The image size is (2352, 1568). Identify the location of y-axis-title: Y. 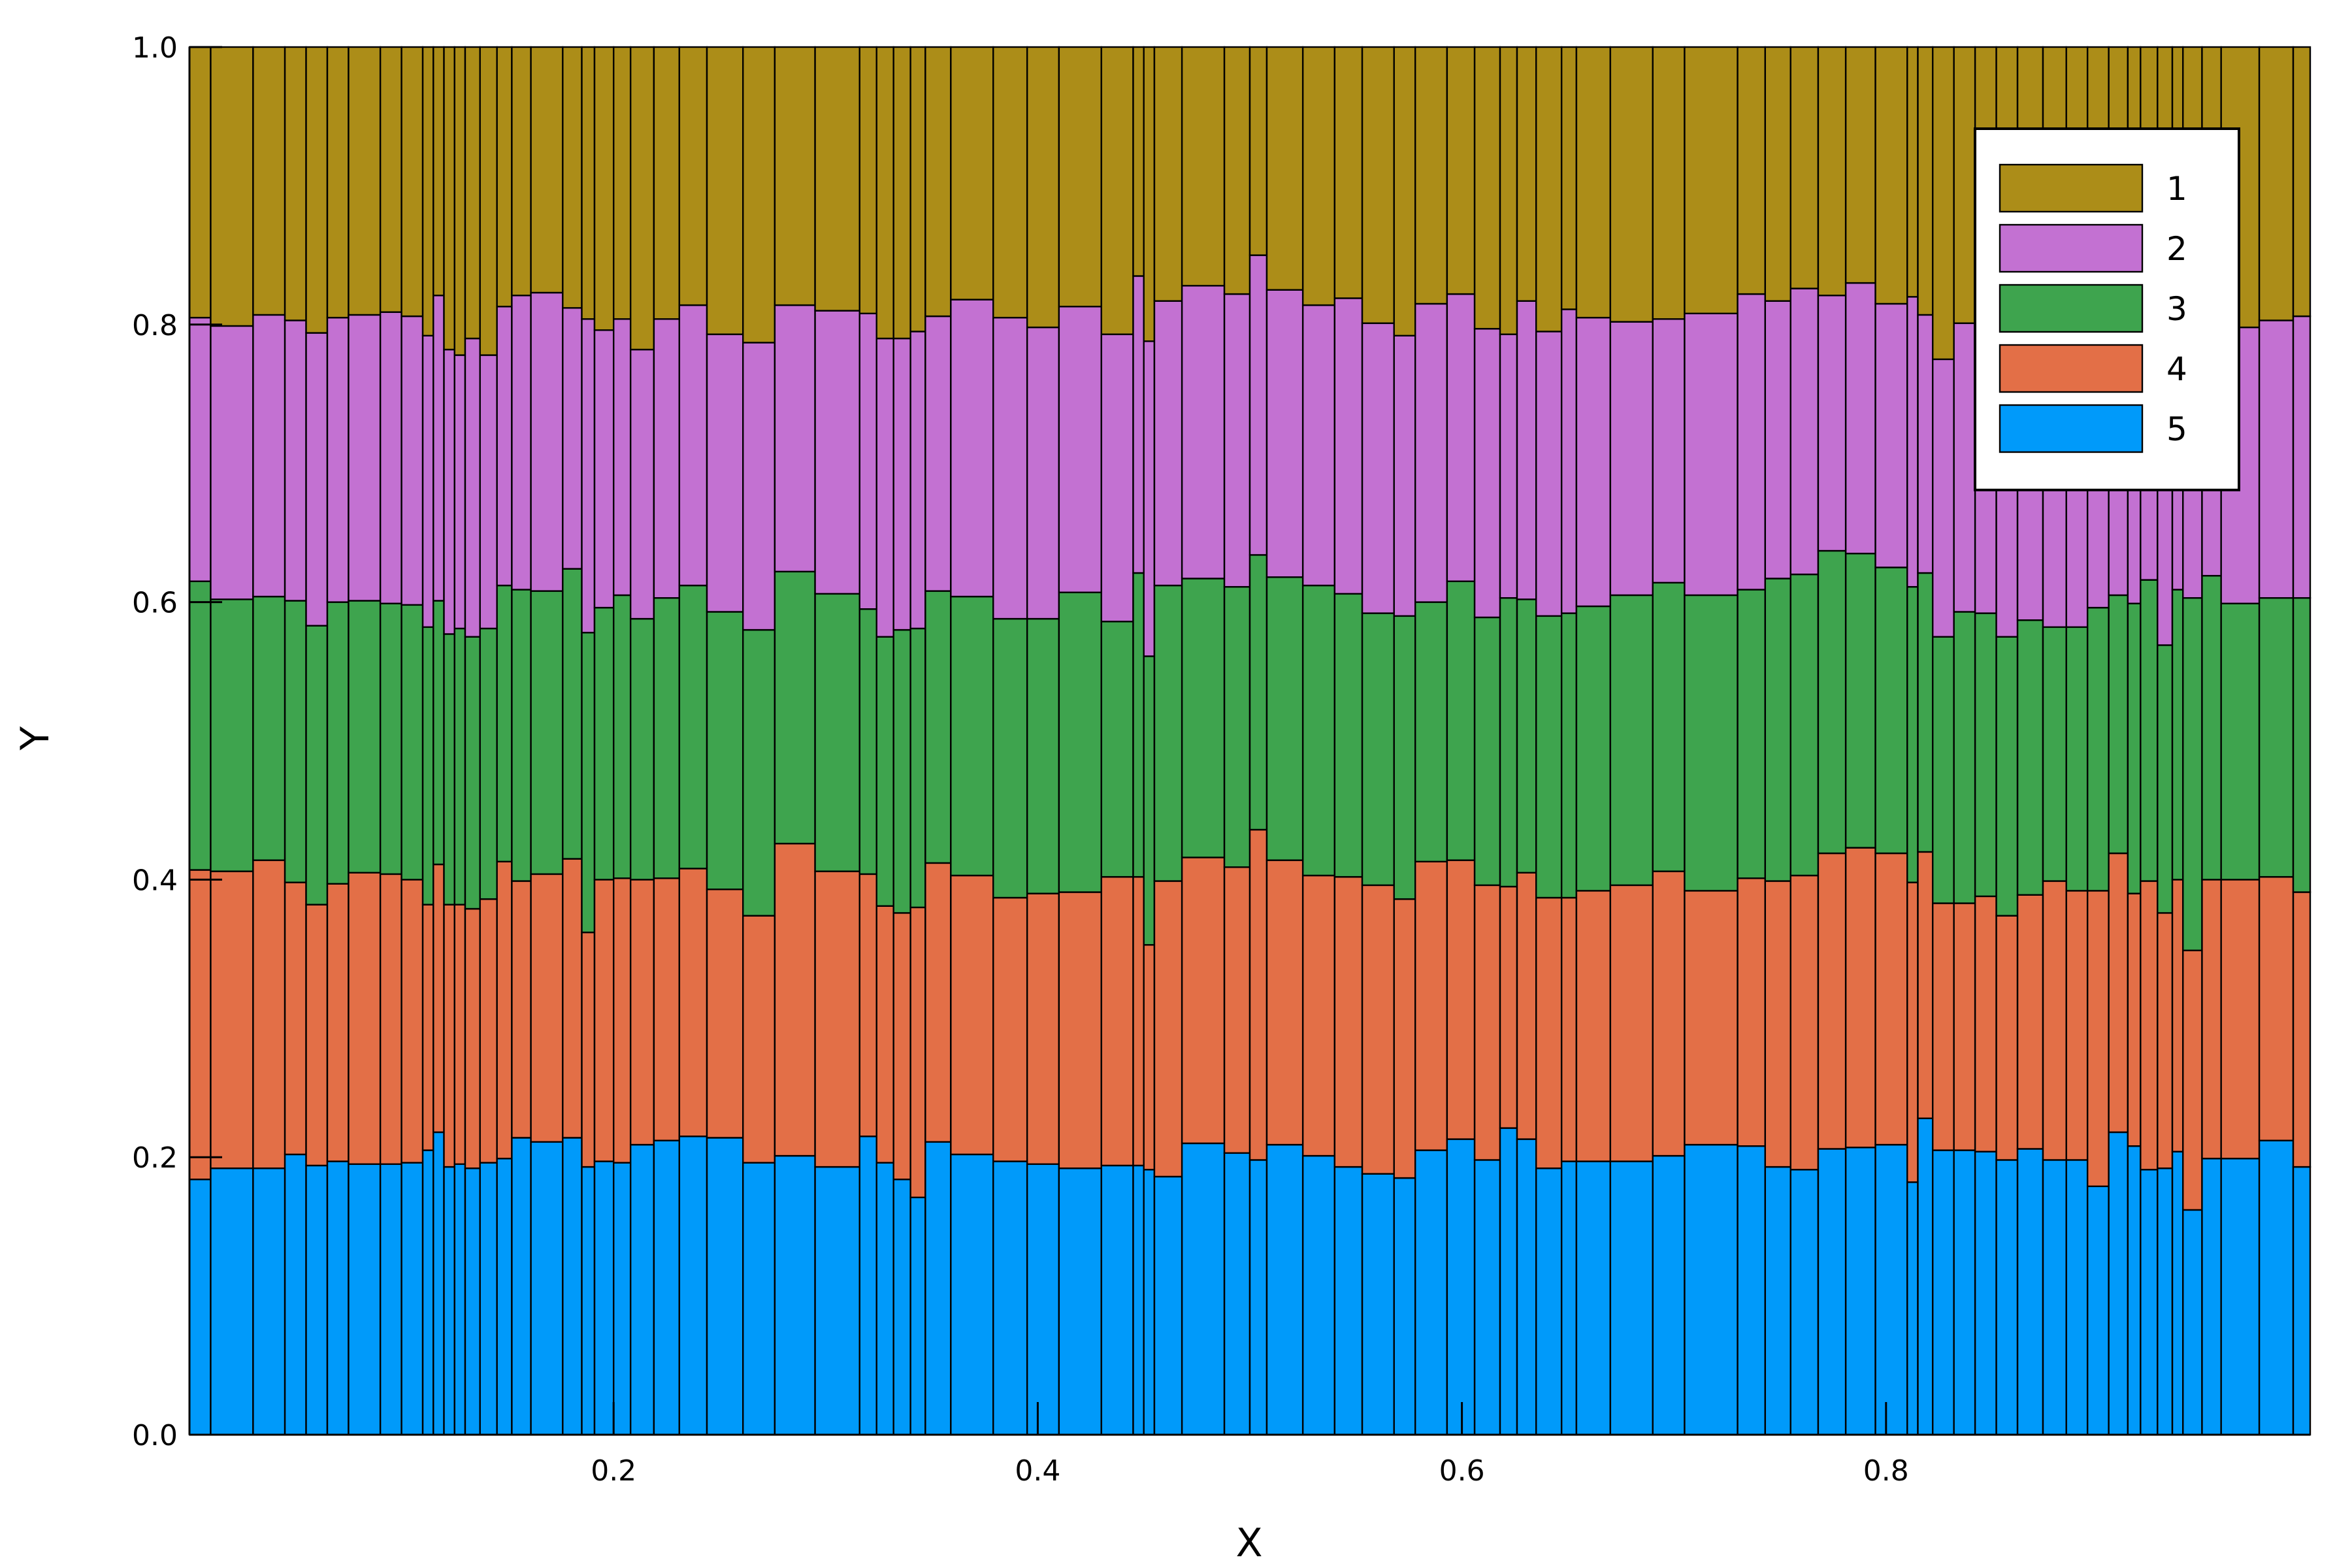
(35, 738).